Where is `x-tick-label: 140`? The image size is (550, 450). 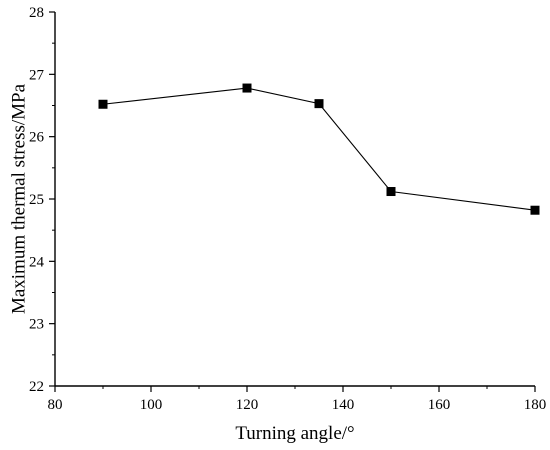 x-tick-label: 140 is located at coordinates (343, 405).